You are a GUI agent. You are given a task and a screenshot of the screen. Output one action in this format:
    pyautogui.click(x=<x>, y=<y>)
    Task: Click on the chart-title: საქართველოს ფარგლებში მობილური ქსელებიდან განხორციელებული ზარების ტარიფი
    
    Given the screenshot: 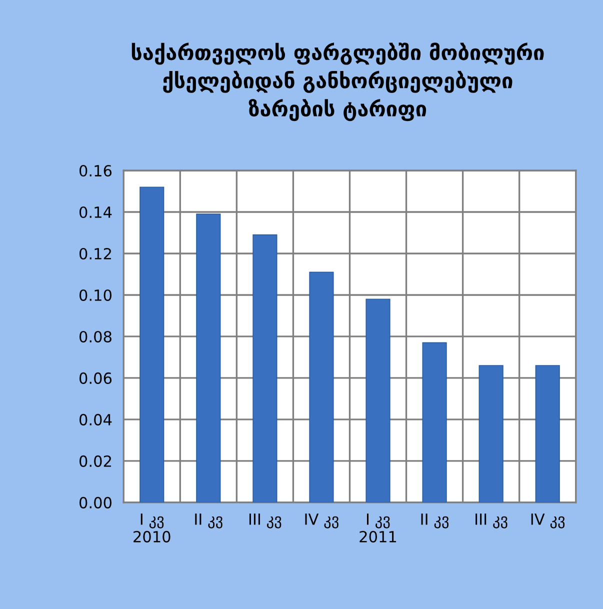 What is the action you would take?
    pyautogui.click(x=338, y=82)
    